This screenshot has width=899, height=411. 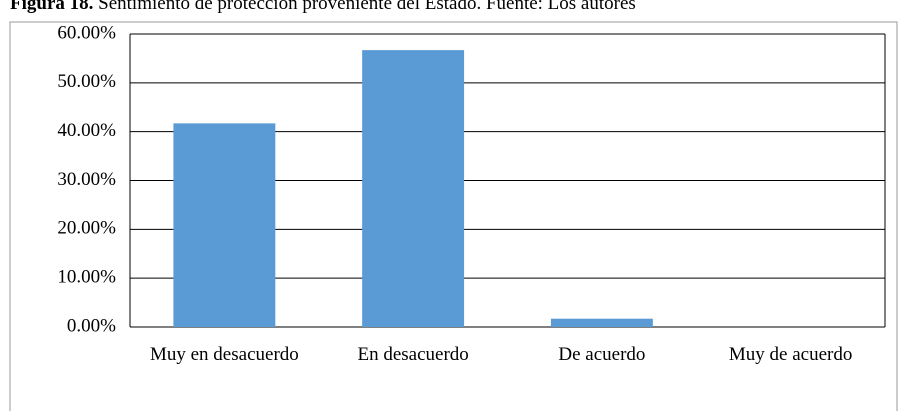 I want to click on x-tick-label: En desacuerdo, so click(x=413, y=354).